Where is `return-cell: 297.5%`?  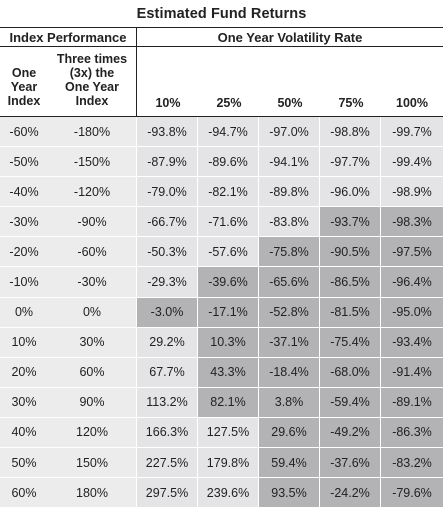 return-cell: 297.5% is located at coordinates (166, 492).